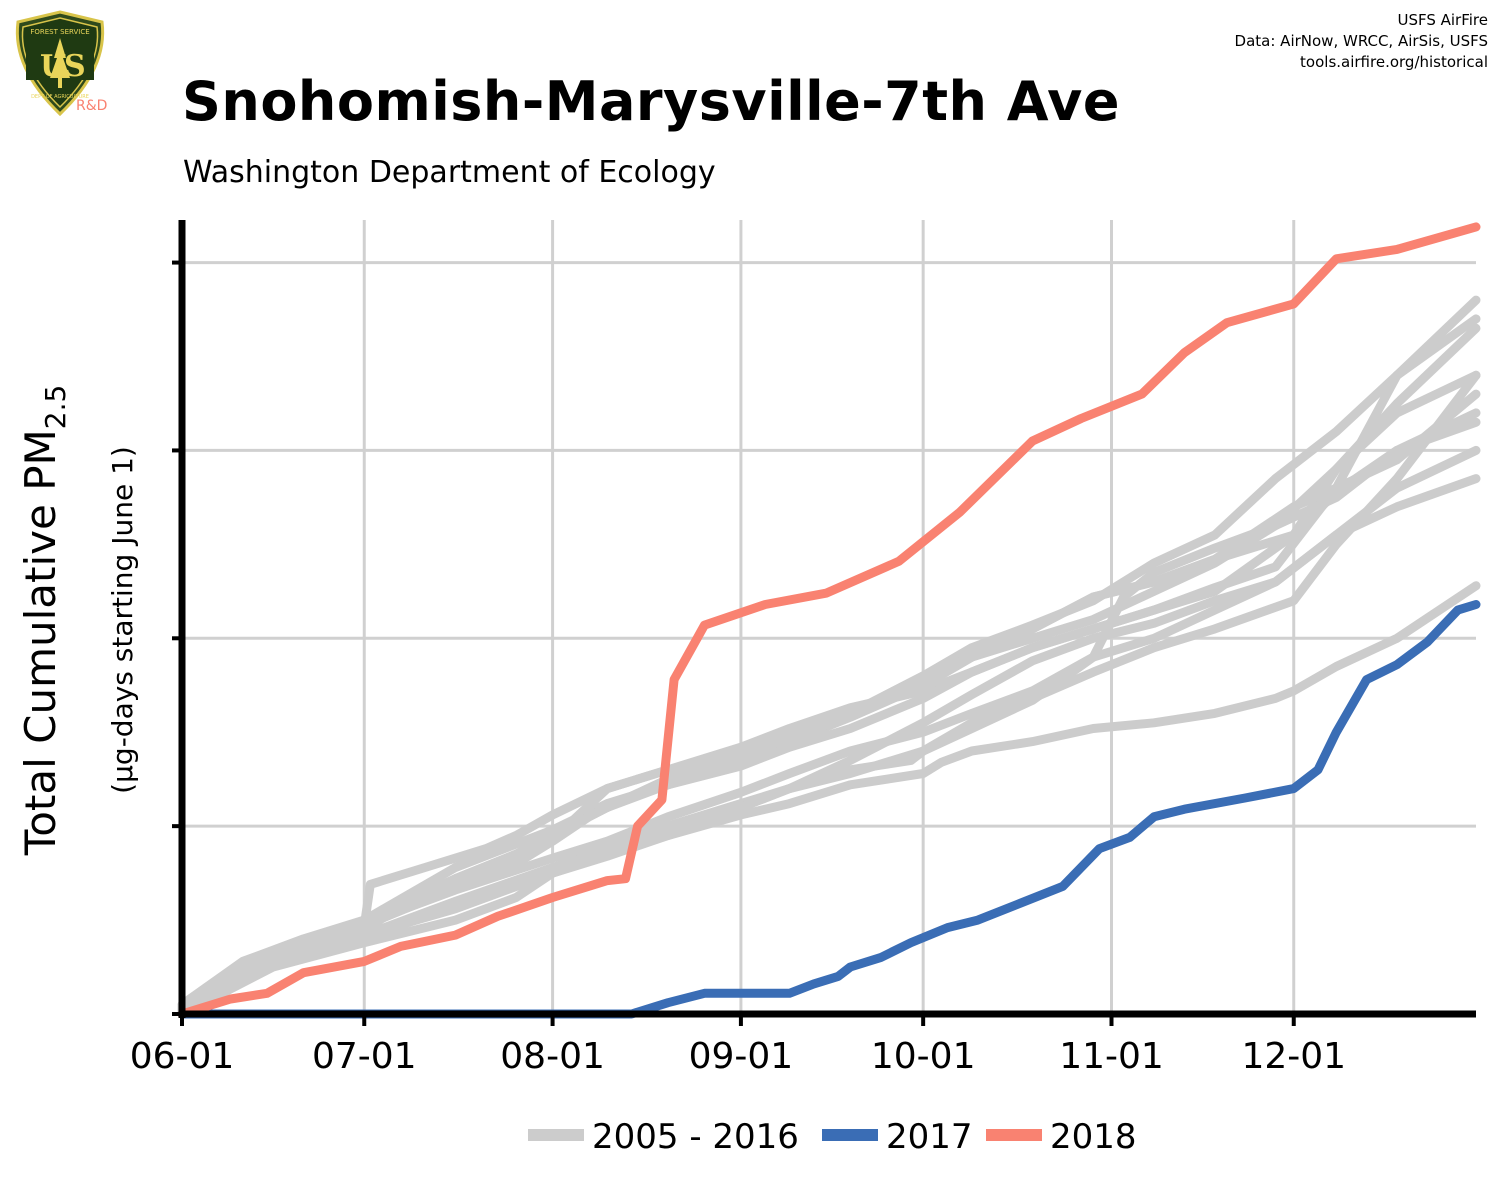 The image size is (1500, 1200). I want to click on x-tick-label: 08-01, so click(552, 1056).